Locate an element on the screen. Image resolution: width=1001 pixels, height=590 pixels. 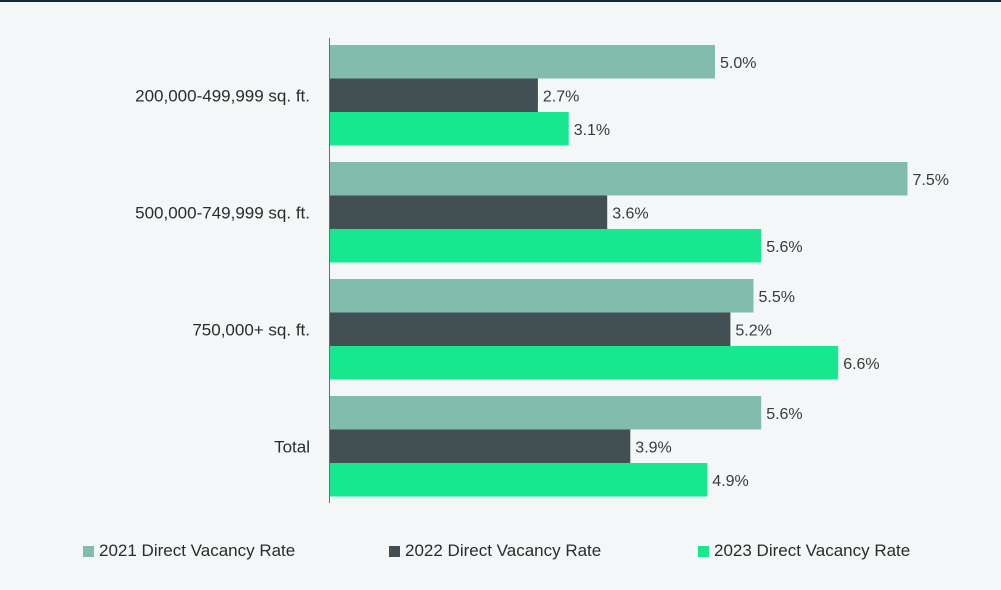
data-label-2023: 5.6% is located at coordinates (784, 247).